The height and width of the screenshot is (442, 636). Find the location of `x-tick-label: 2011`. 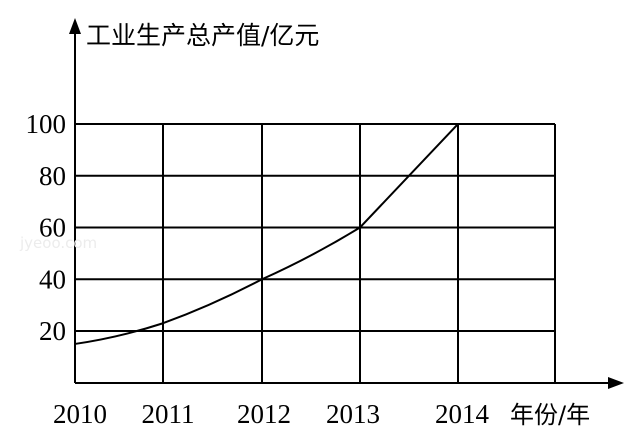

x-tick-label: 2011 is located at coordinates (168, 414).